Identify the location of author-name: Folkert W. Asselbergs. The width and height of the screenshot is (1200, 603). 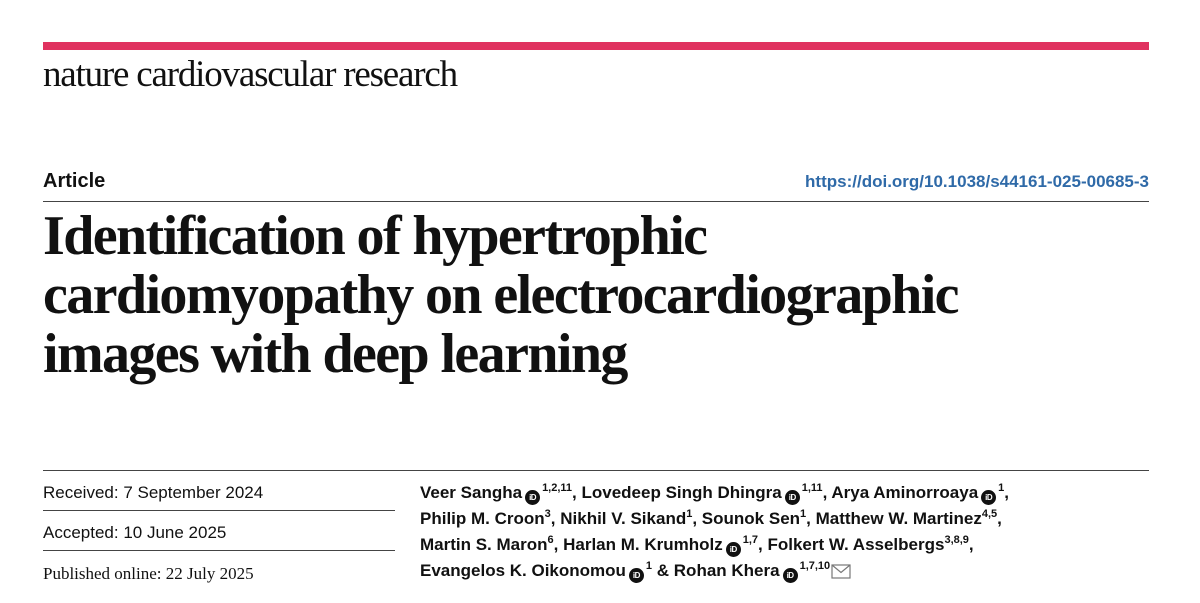
(856, 544).